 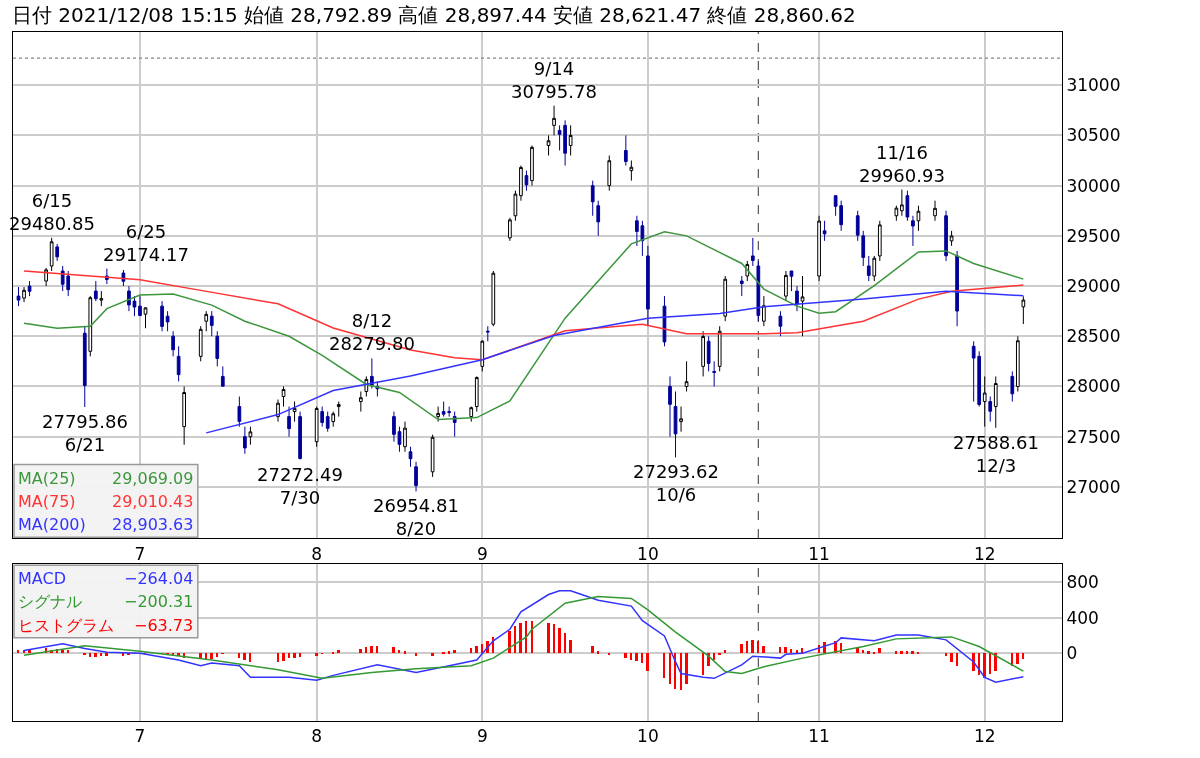 I want to click on text: MA(25), so click(x=47, y=478).